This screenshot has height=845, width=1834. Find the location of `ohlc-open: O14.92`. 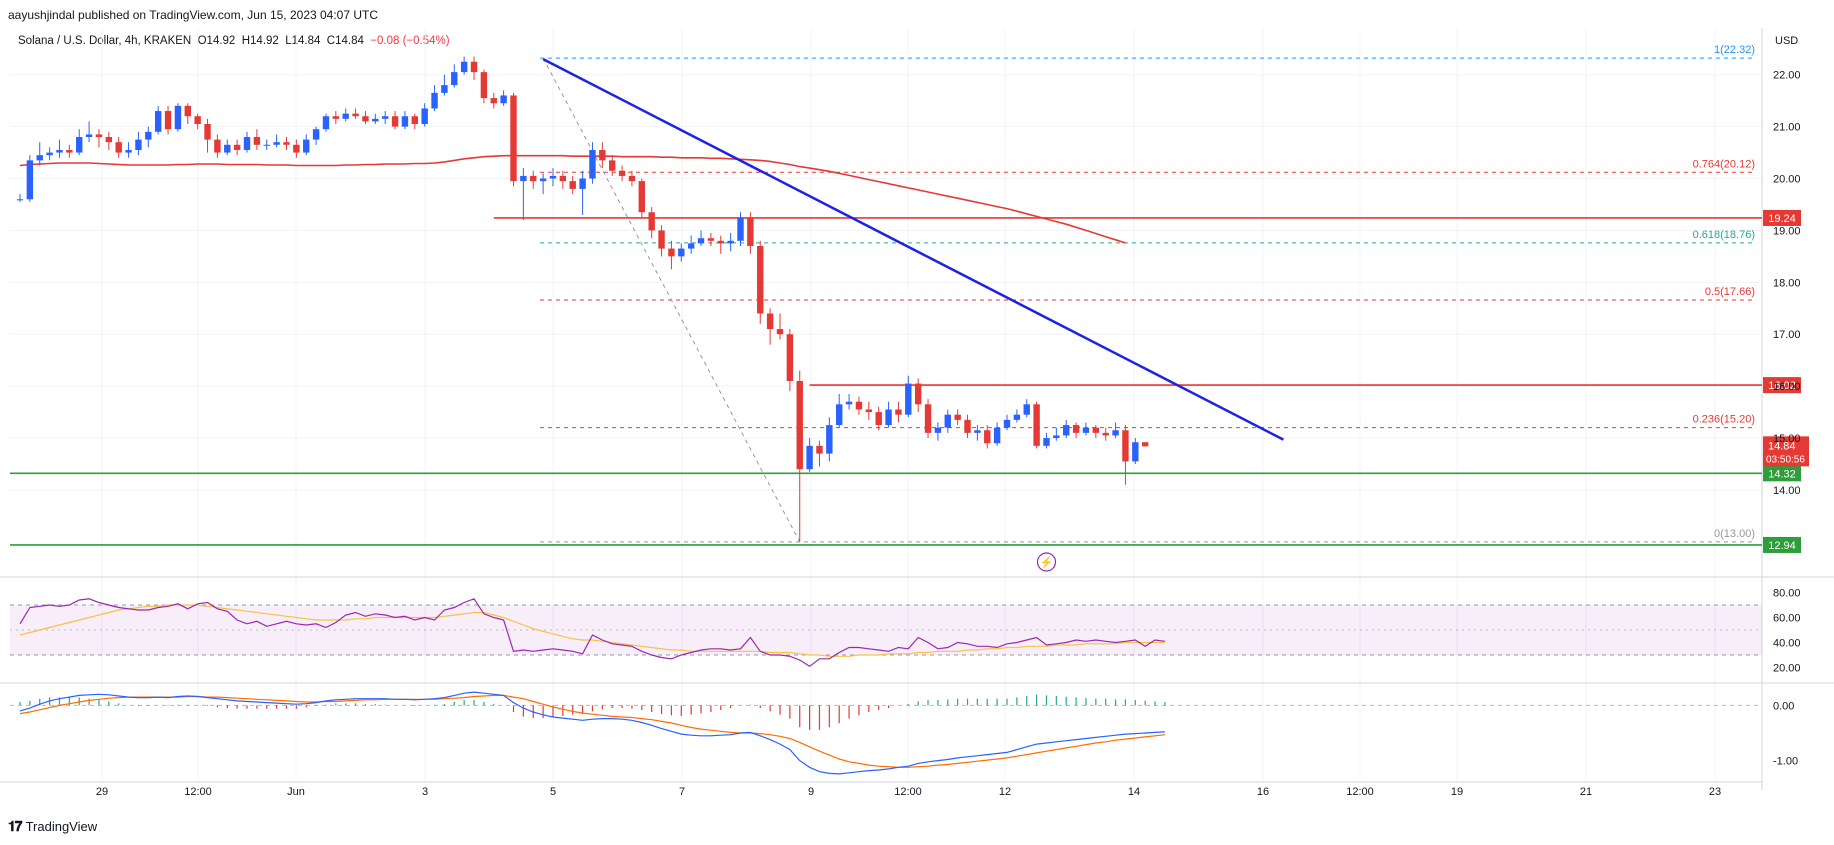

ohlc-open: O14.92 is located at coordinates (216, 41).